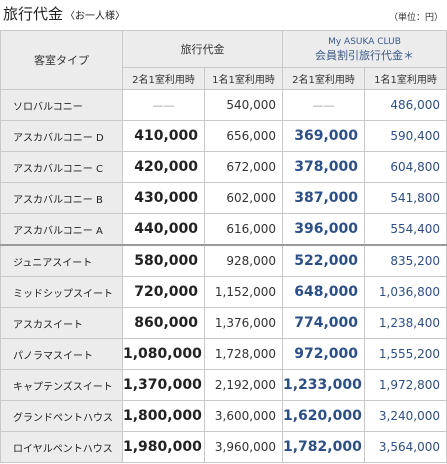 This screenshot has width=447, height=464. I want to click on price-one: 602,000, so click(243, 198).